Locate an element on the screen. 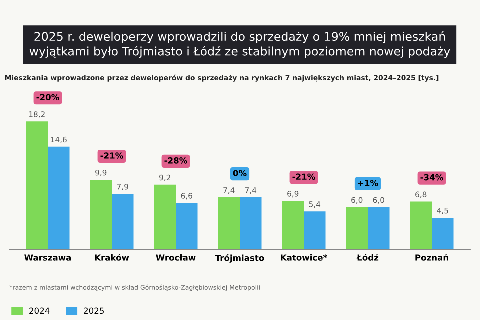 The width and height of the screenshot is (480, 320). annotation: -28% is located at coordinates (176, 161).